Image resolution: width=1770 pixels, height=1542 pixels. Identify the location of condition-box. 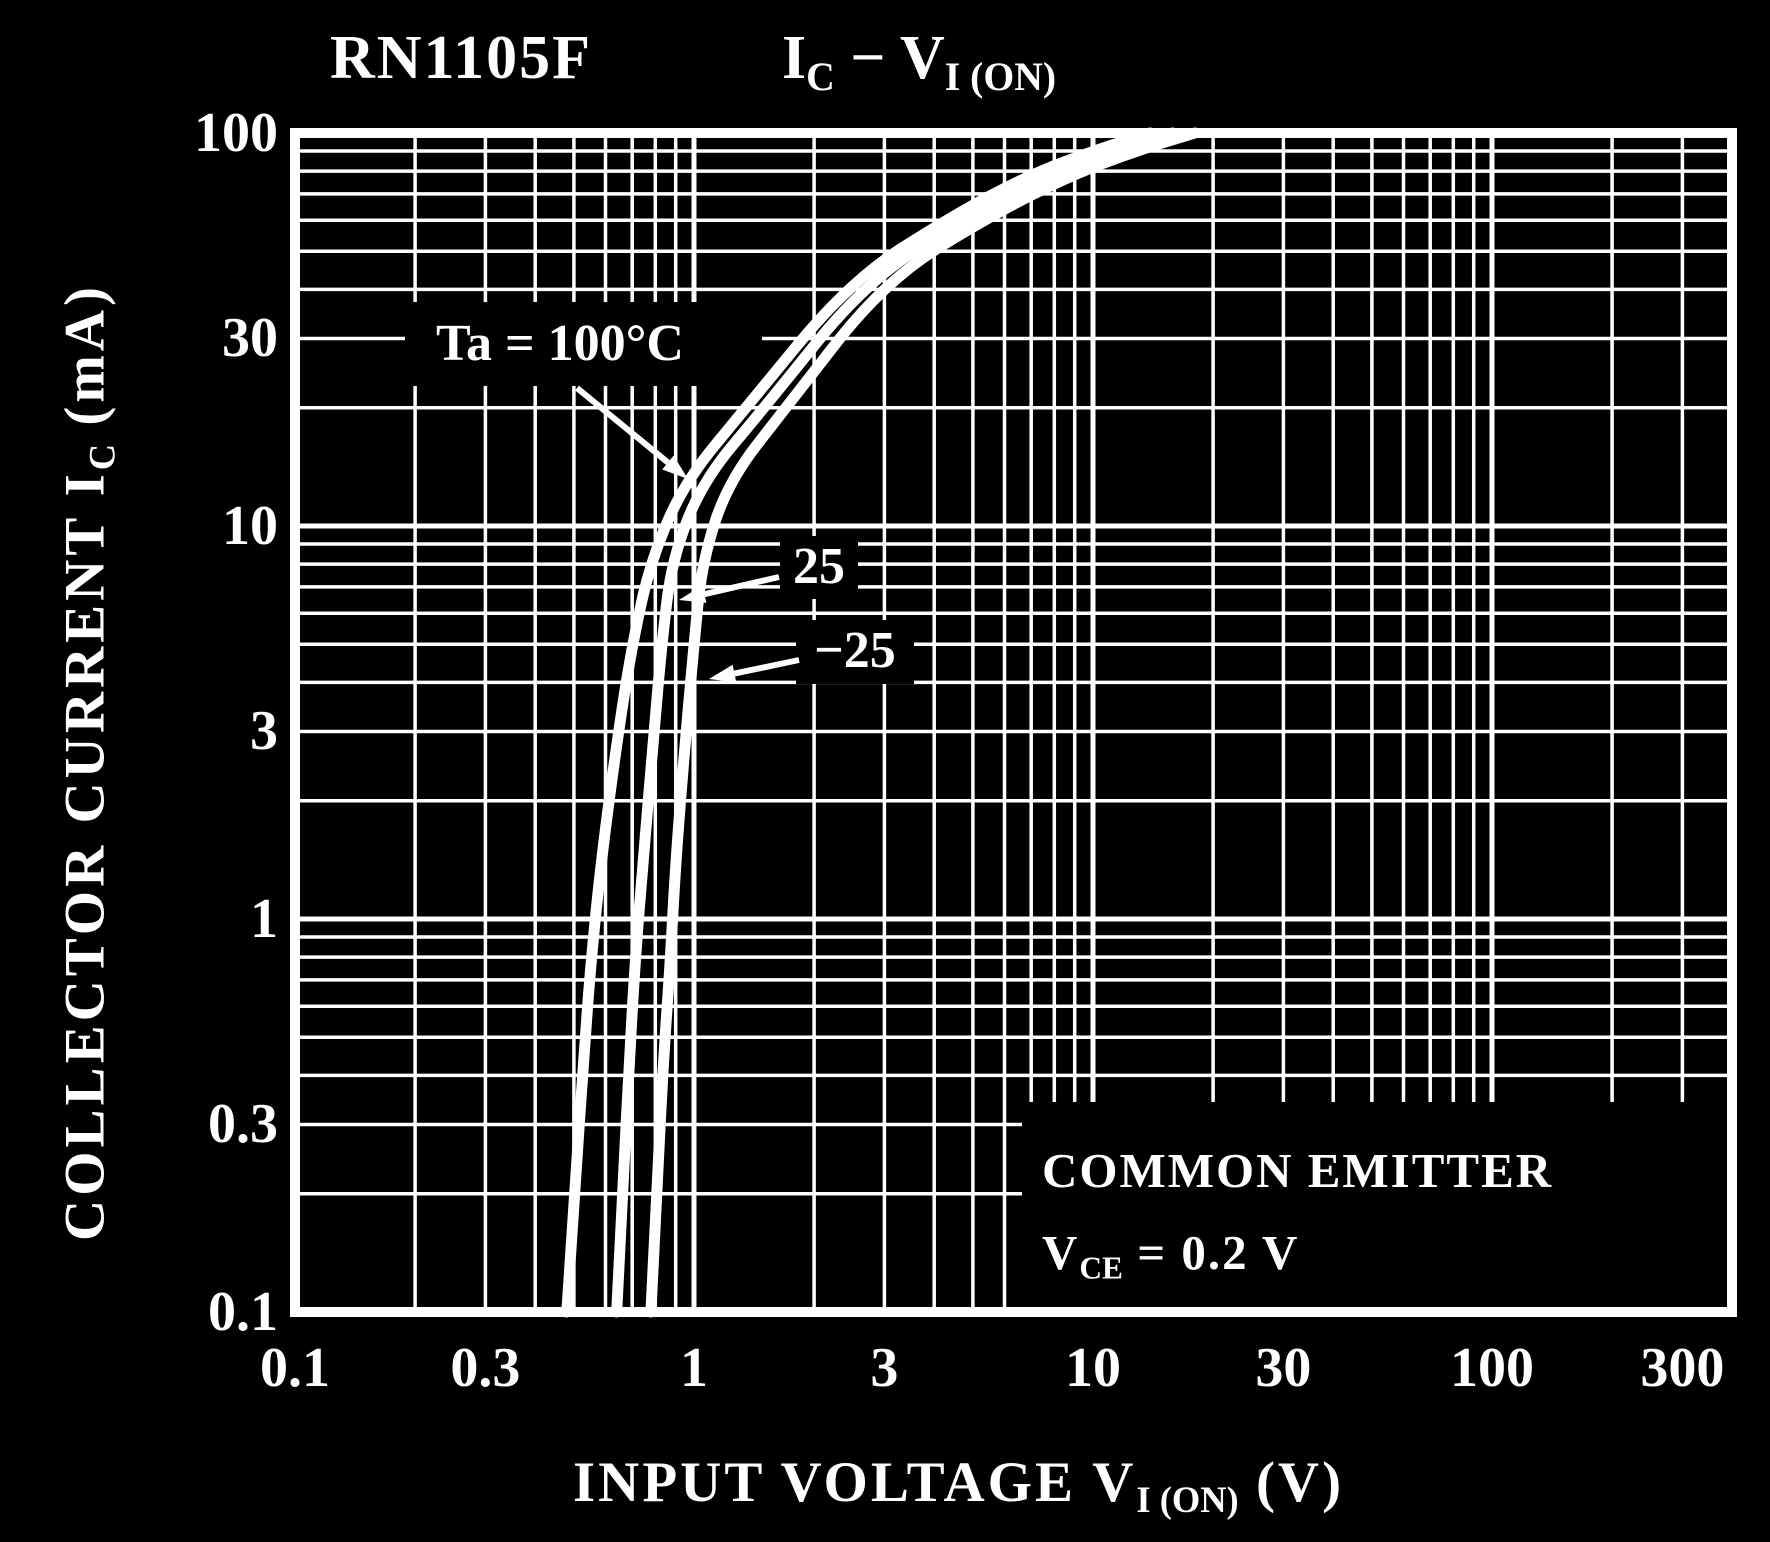
(1374, 1204).